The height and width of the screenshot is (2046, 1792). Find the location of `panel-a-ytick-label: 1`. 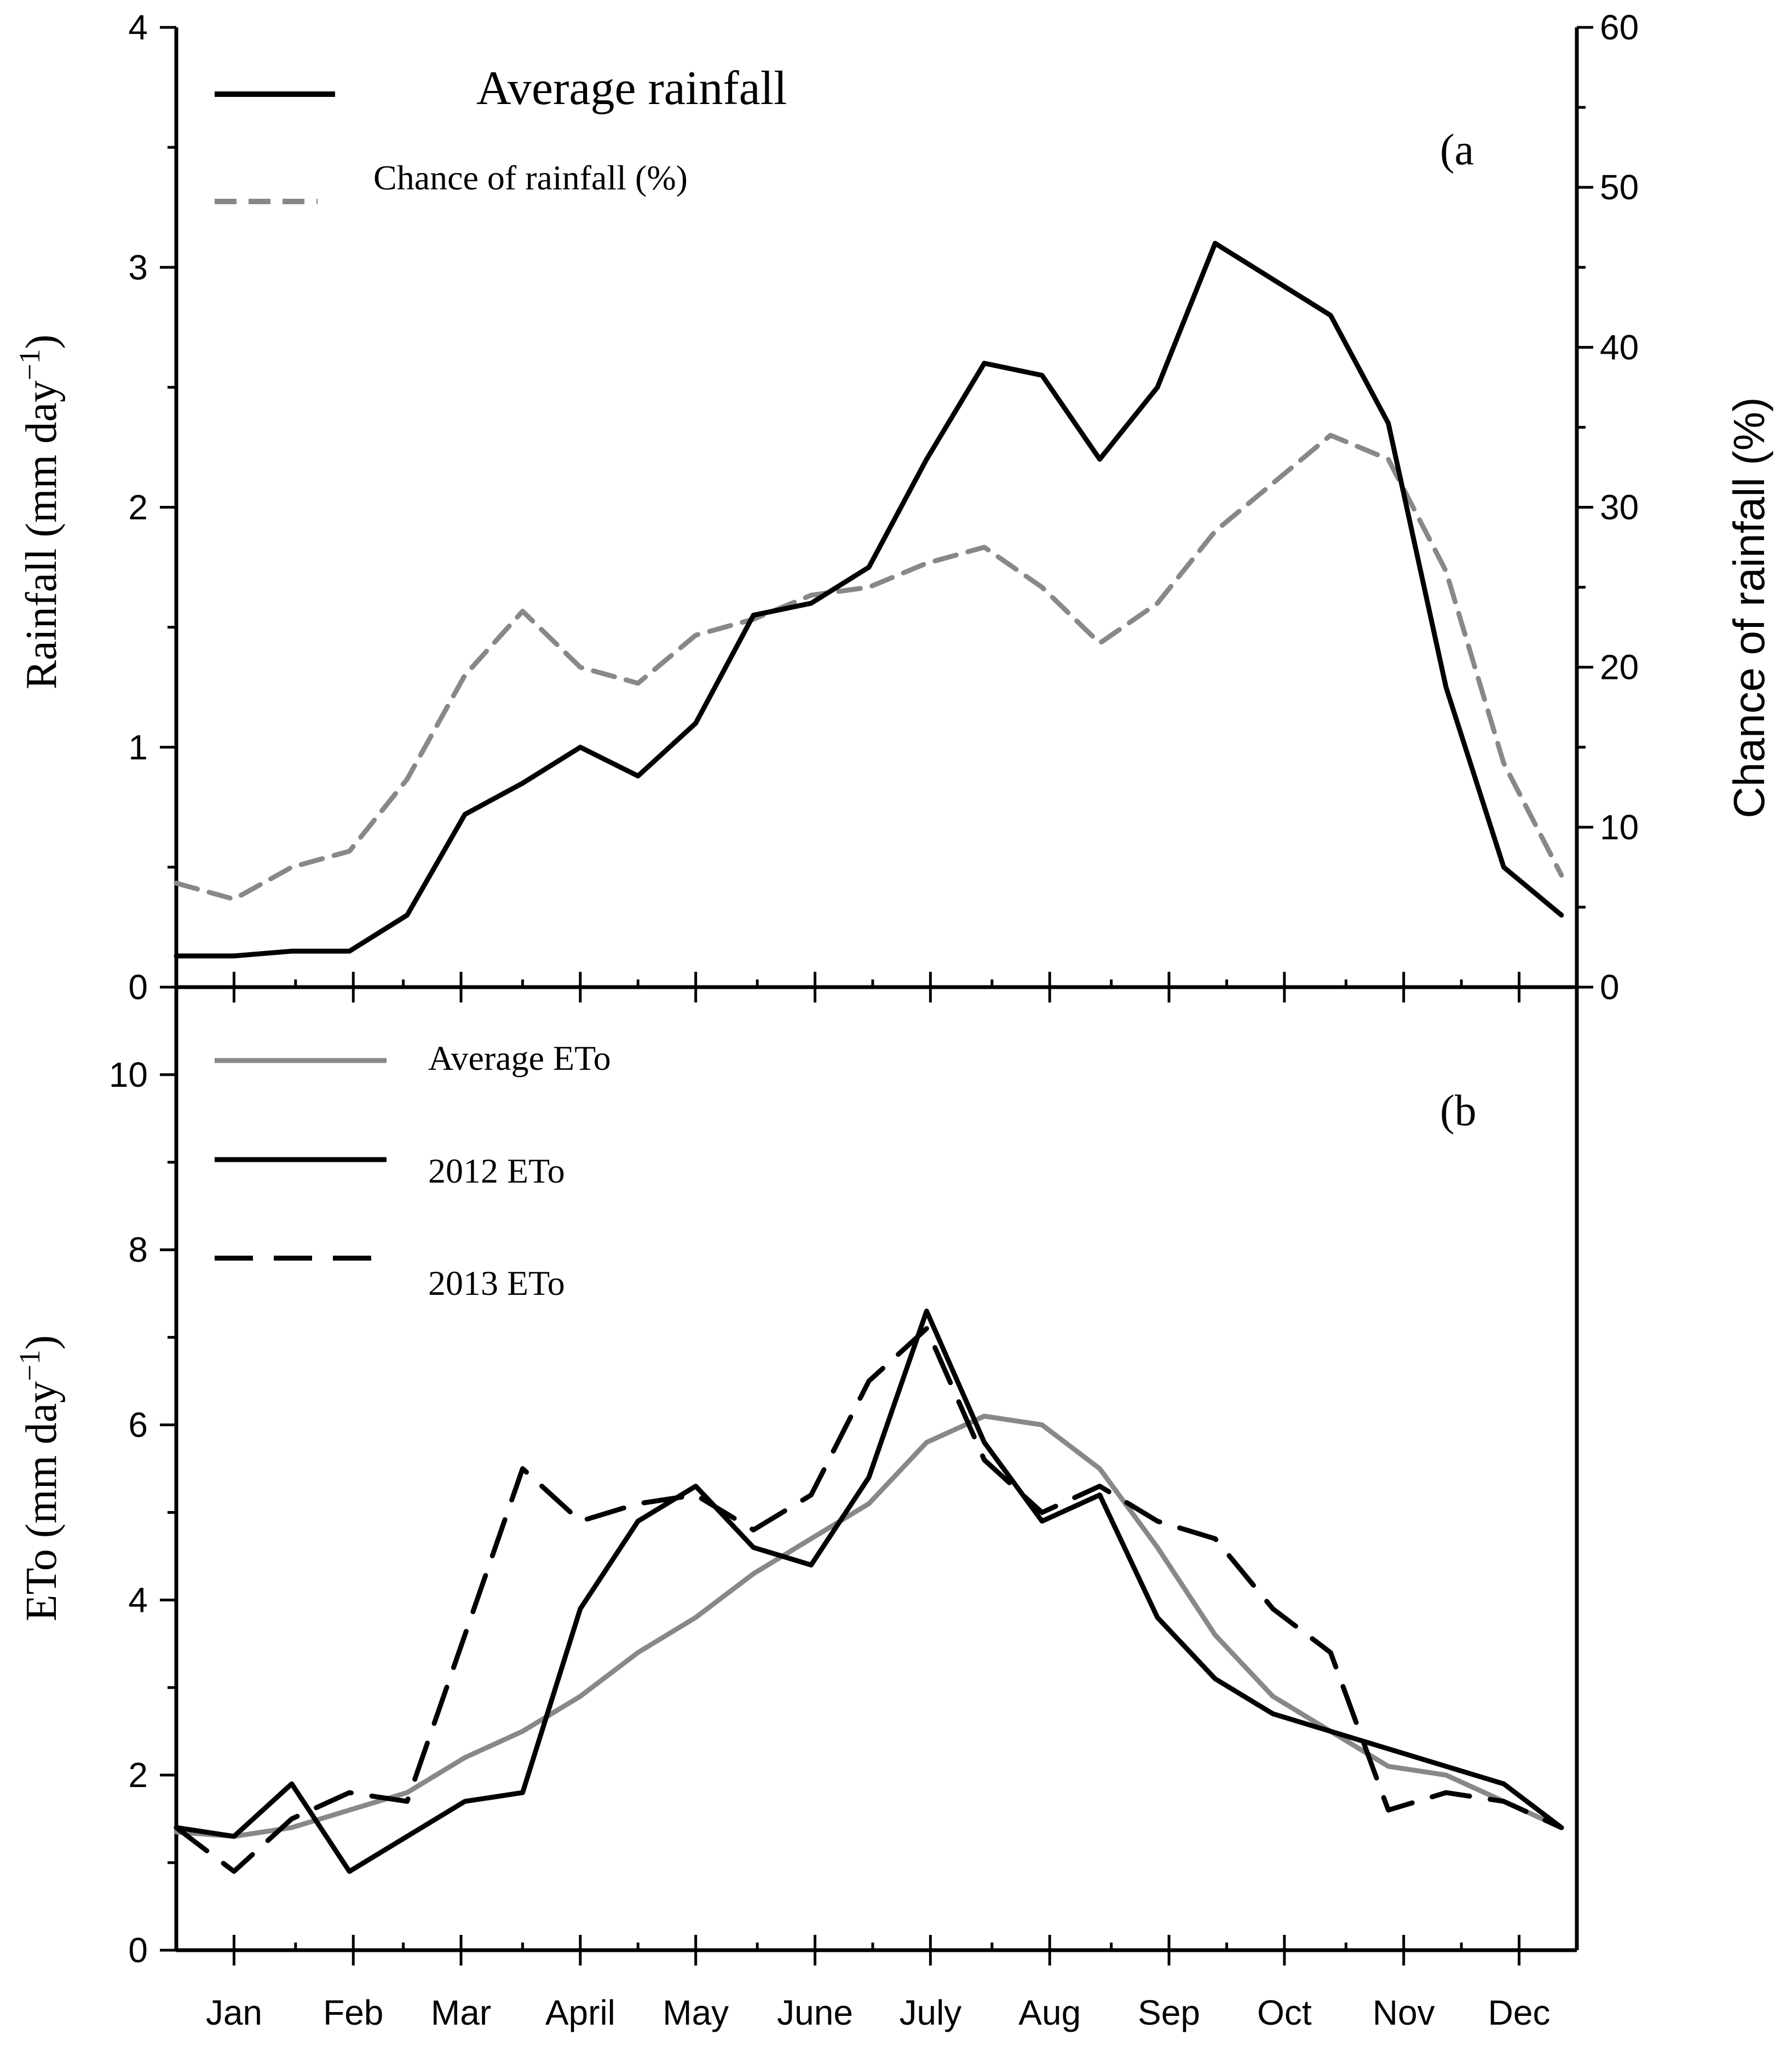

panel-a-ytick-label: 1 is located at coordinates (138, 747).